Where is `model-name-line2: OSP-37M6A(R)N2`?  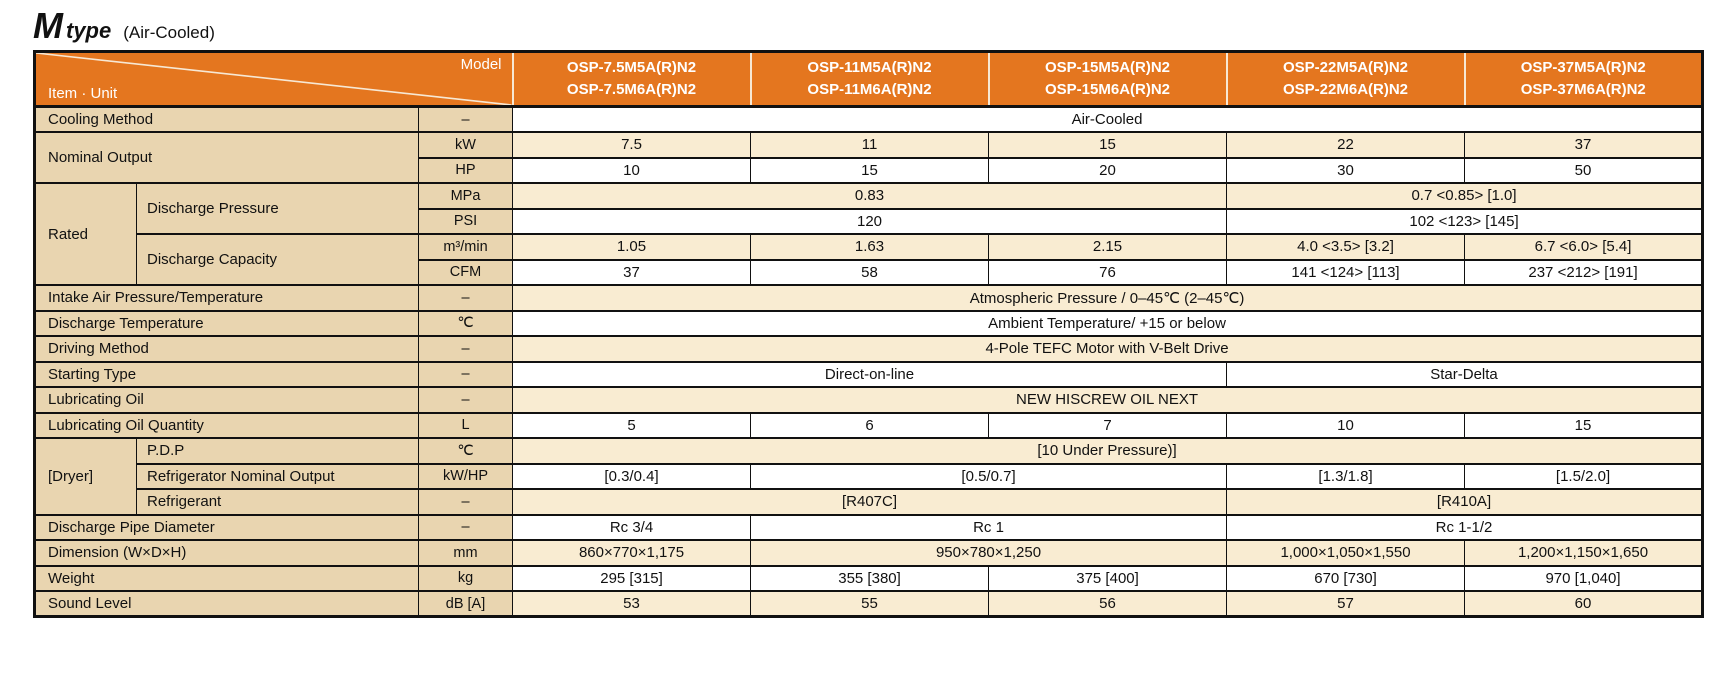
model-name-line2: OSP-37M6A(R)N2 is located at coordinates (1583, 89).